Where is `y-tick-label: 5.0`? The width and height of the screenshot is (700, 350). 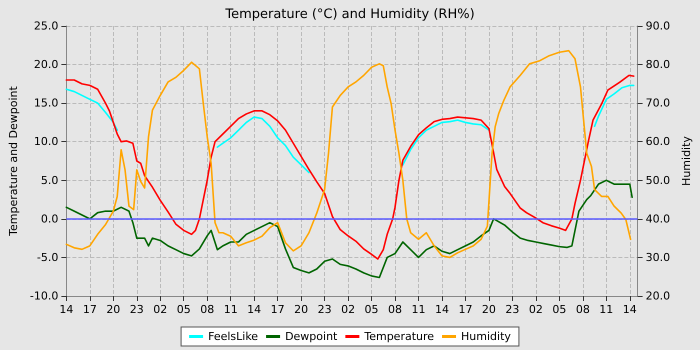 y-tick-label: 5.0 is located at coordinates (49, 180).